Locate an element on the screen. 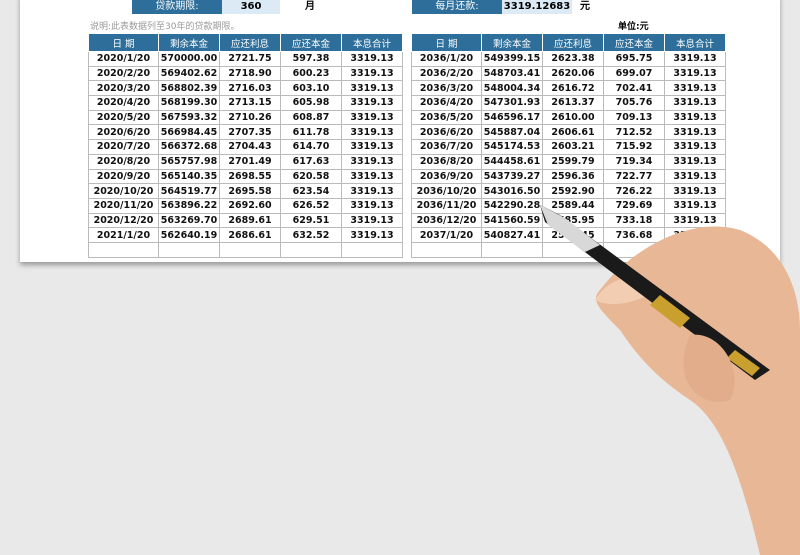 This screenshot has height=555, width=800. table-row: 2020/3/20 568802.39 2716.03 603.10 3319.13 is located at coordinates (245, 88).